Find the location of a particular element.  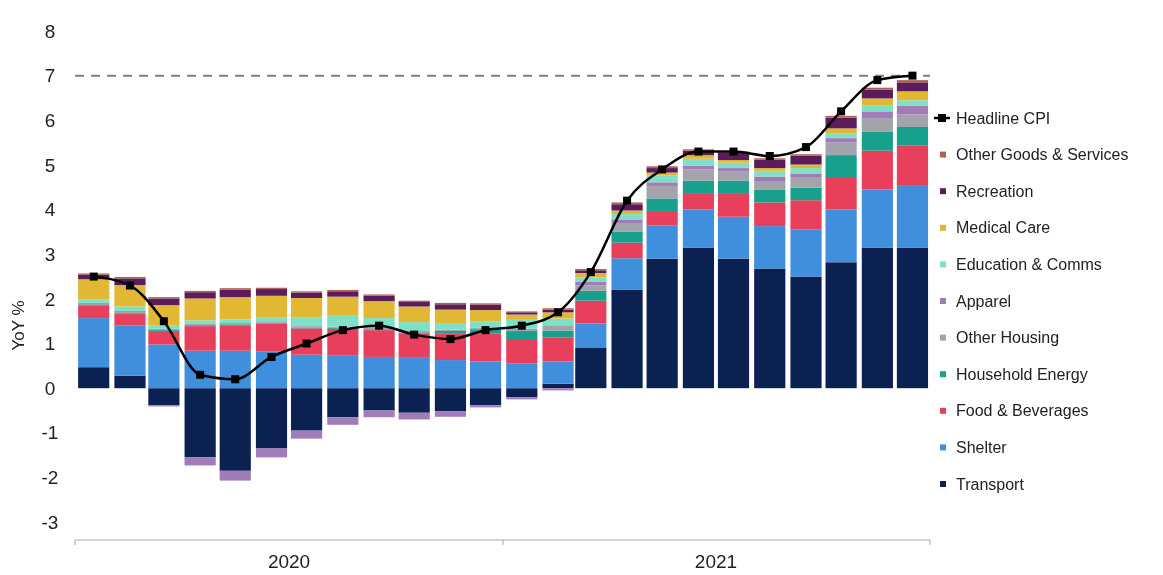

y-tick-label: 0 is located at coordinates (50, 388).